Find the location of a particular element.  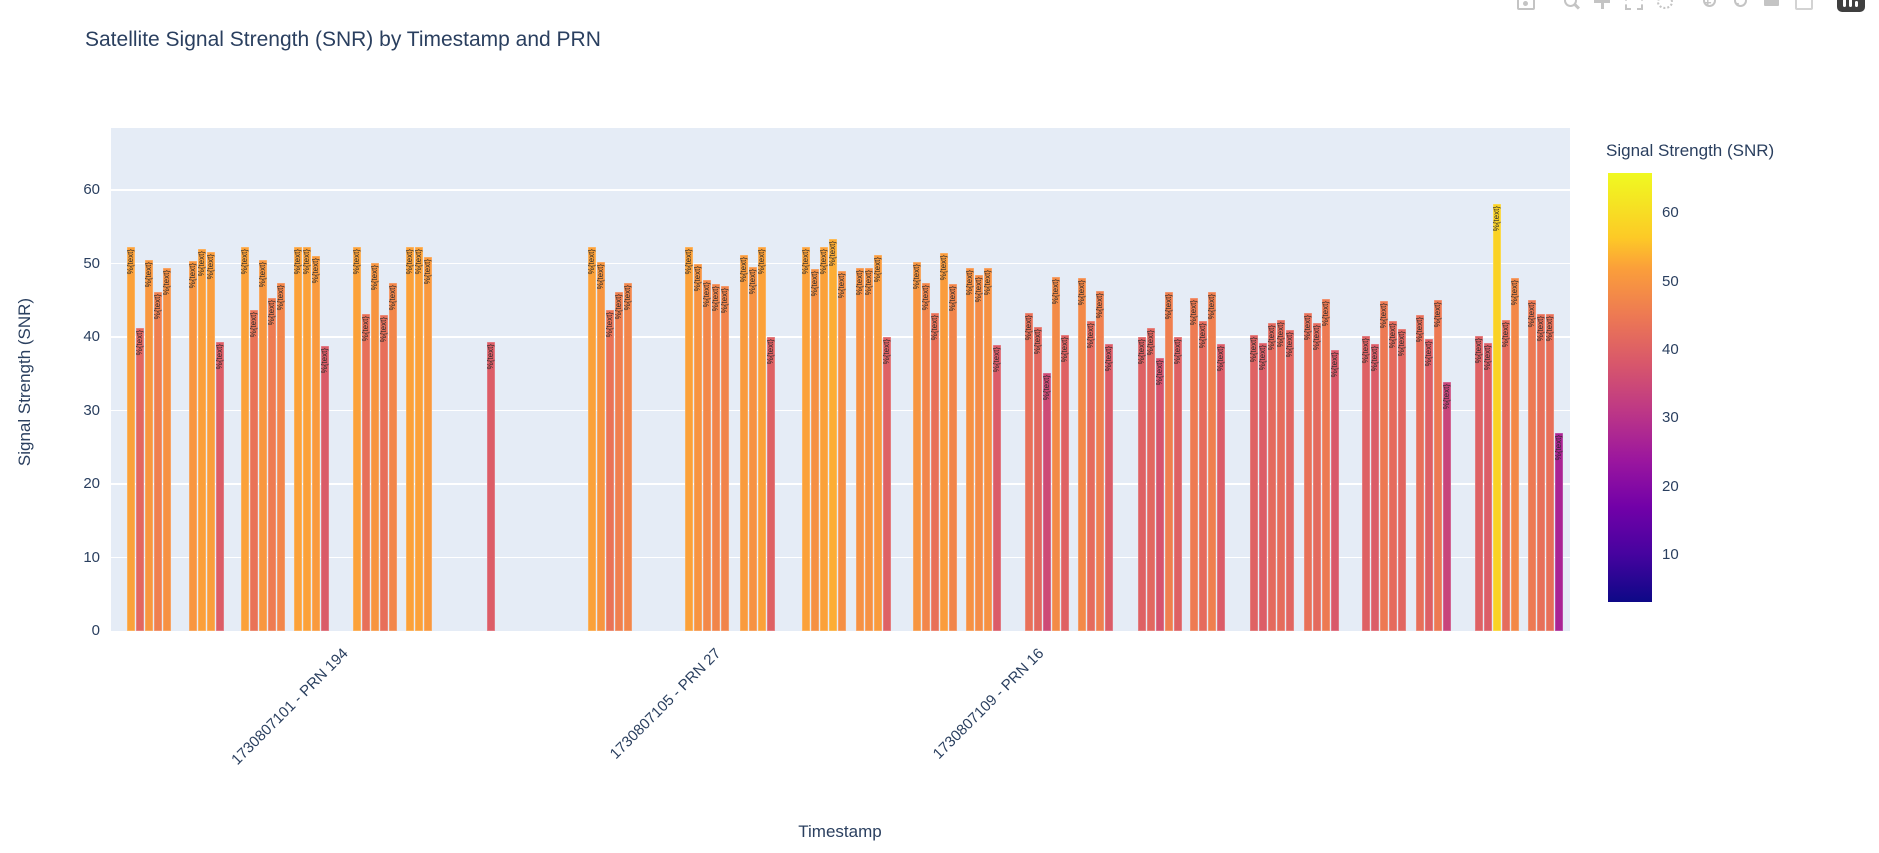

zoom-button is located at coordinates (1571, 6).